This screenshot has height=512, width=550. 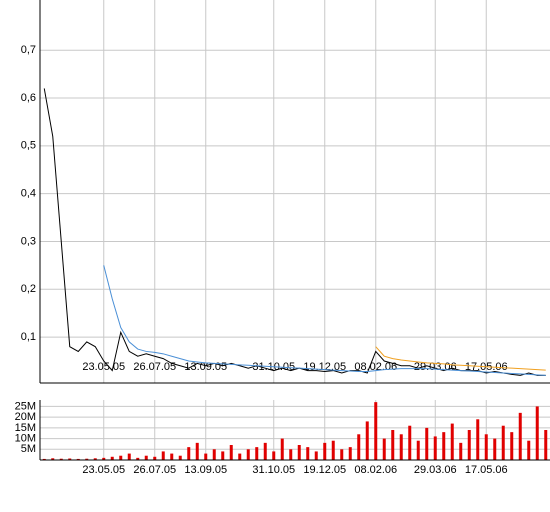 What do you see at coordinates (28, 241) in the screenshot?
I see `y-tick-label: 0,3` at bounding box center [28, 241].